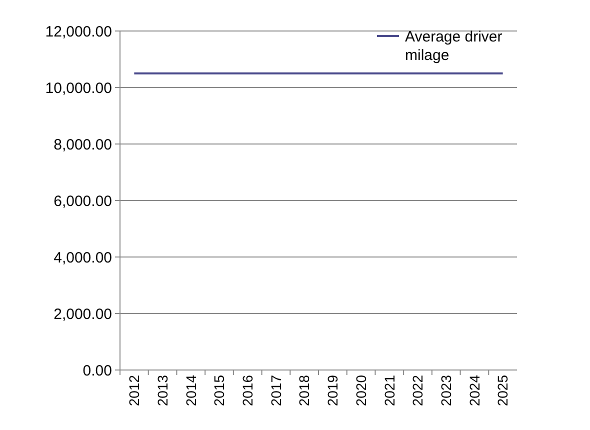  I want to click on y-tick-label: 10,000.00, so click(78, 88).